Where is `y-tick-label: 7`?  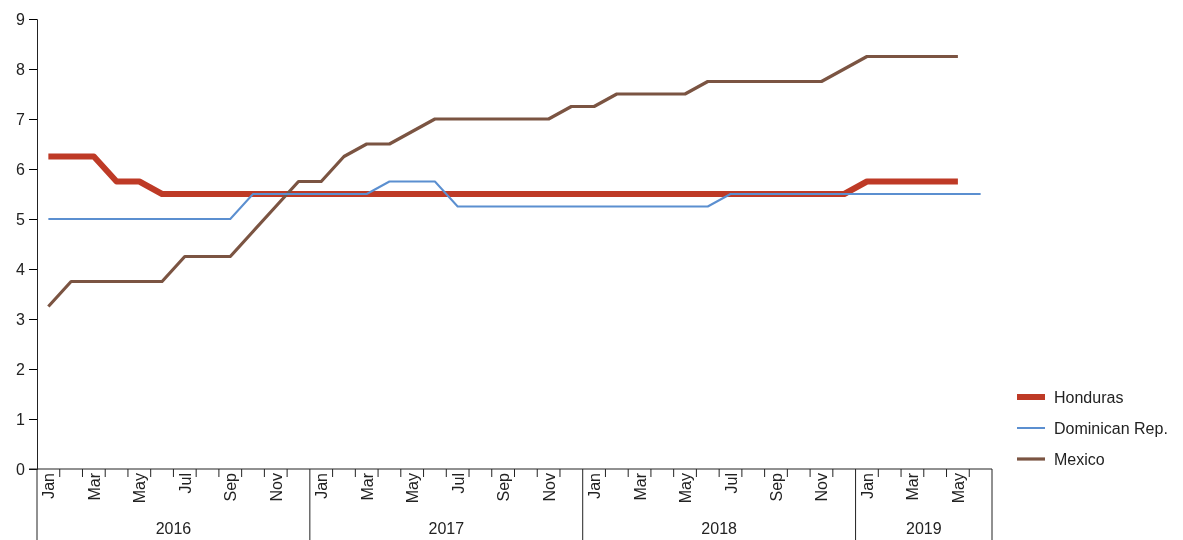 y-tick-label: 7 is located at coordinates (21, 119).